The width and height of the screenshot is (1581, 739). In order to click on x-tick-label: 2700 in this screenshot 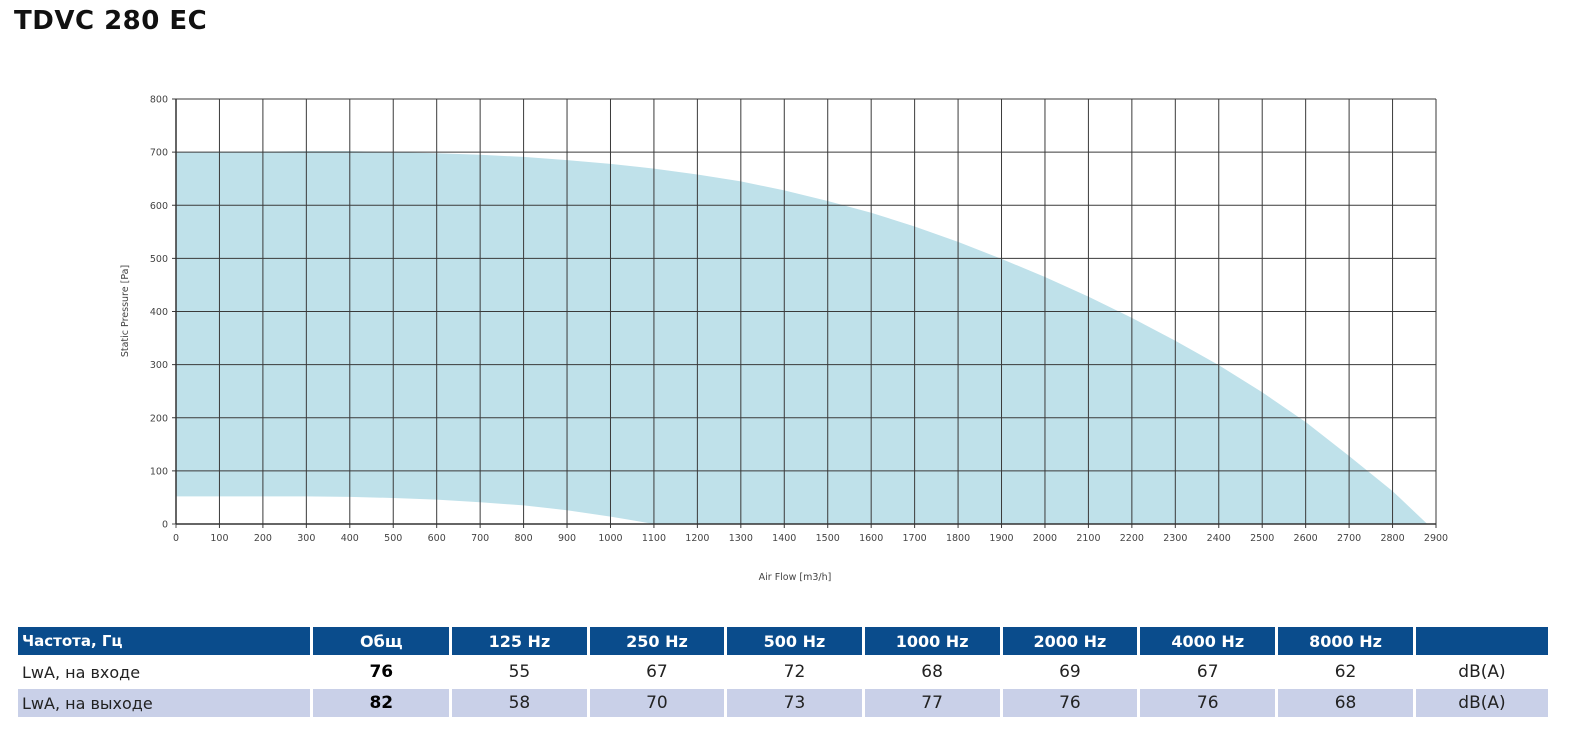, I will do `click(1349, 538)`.